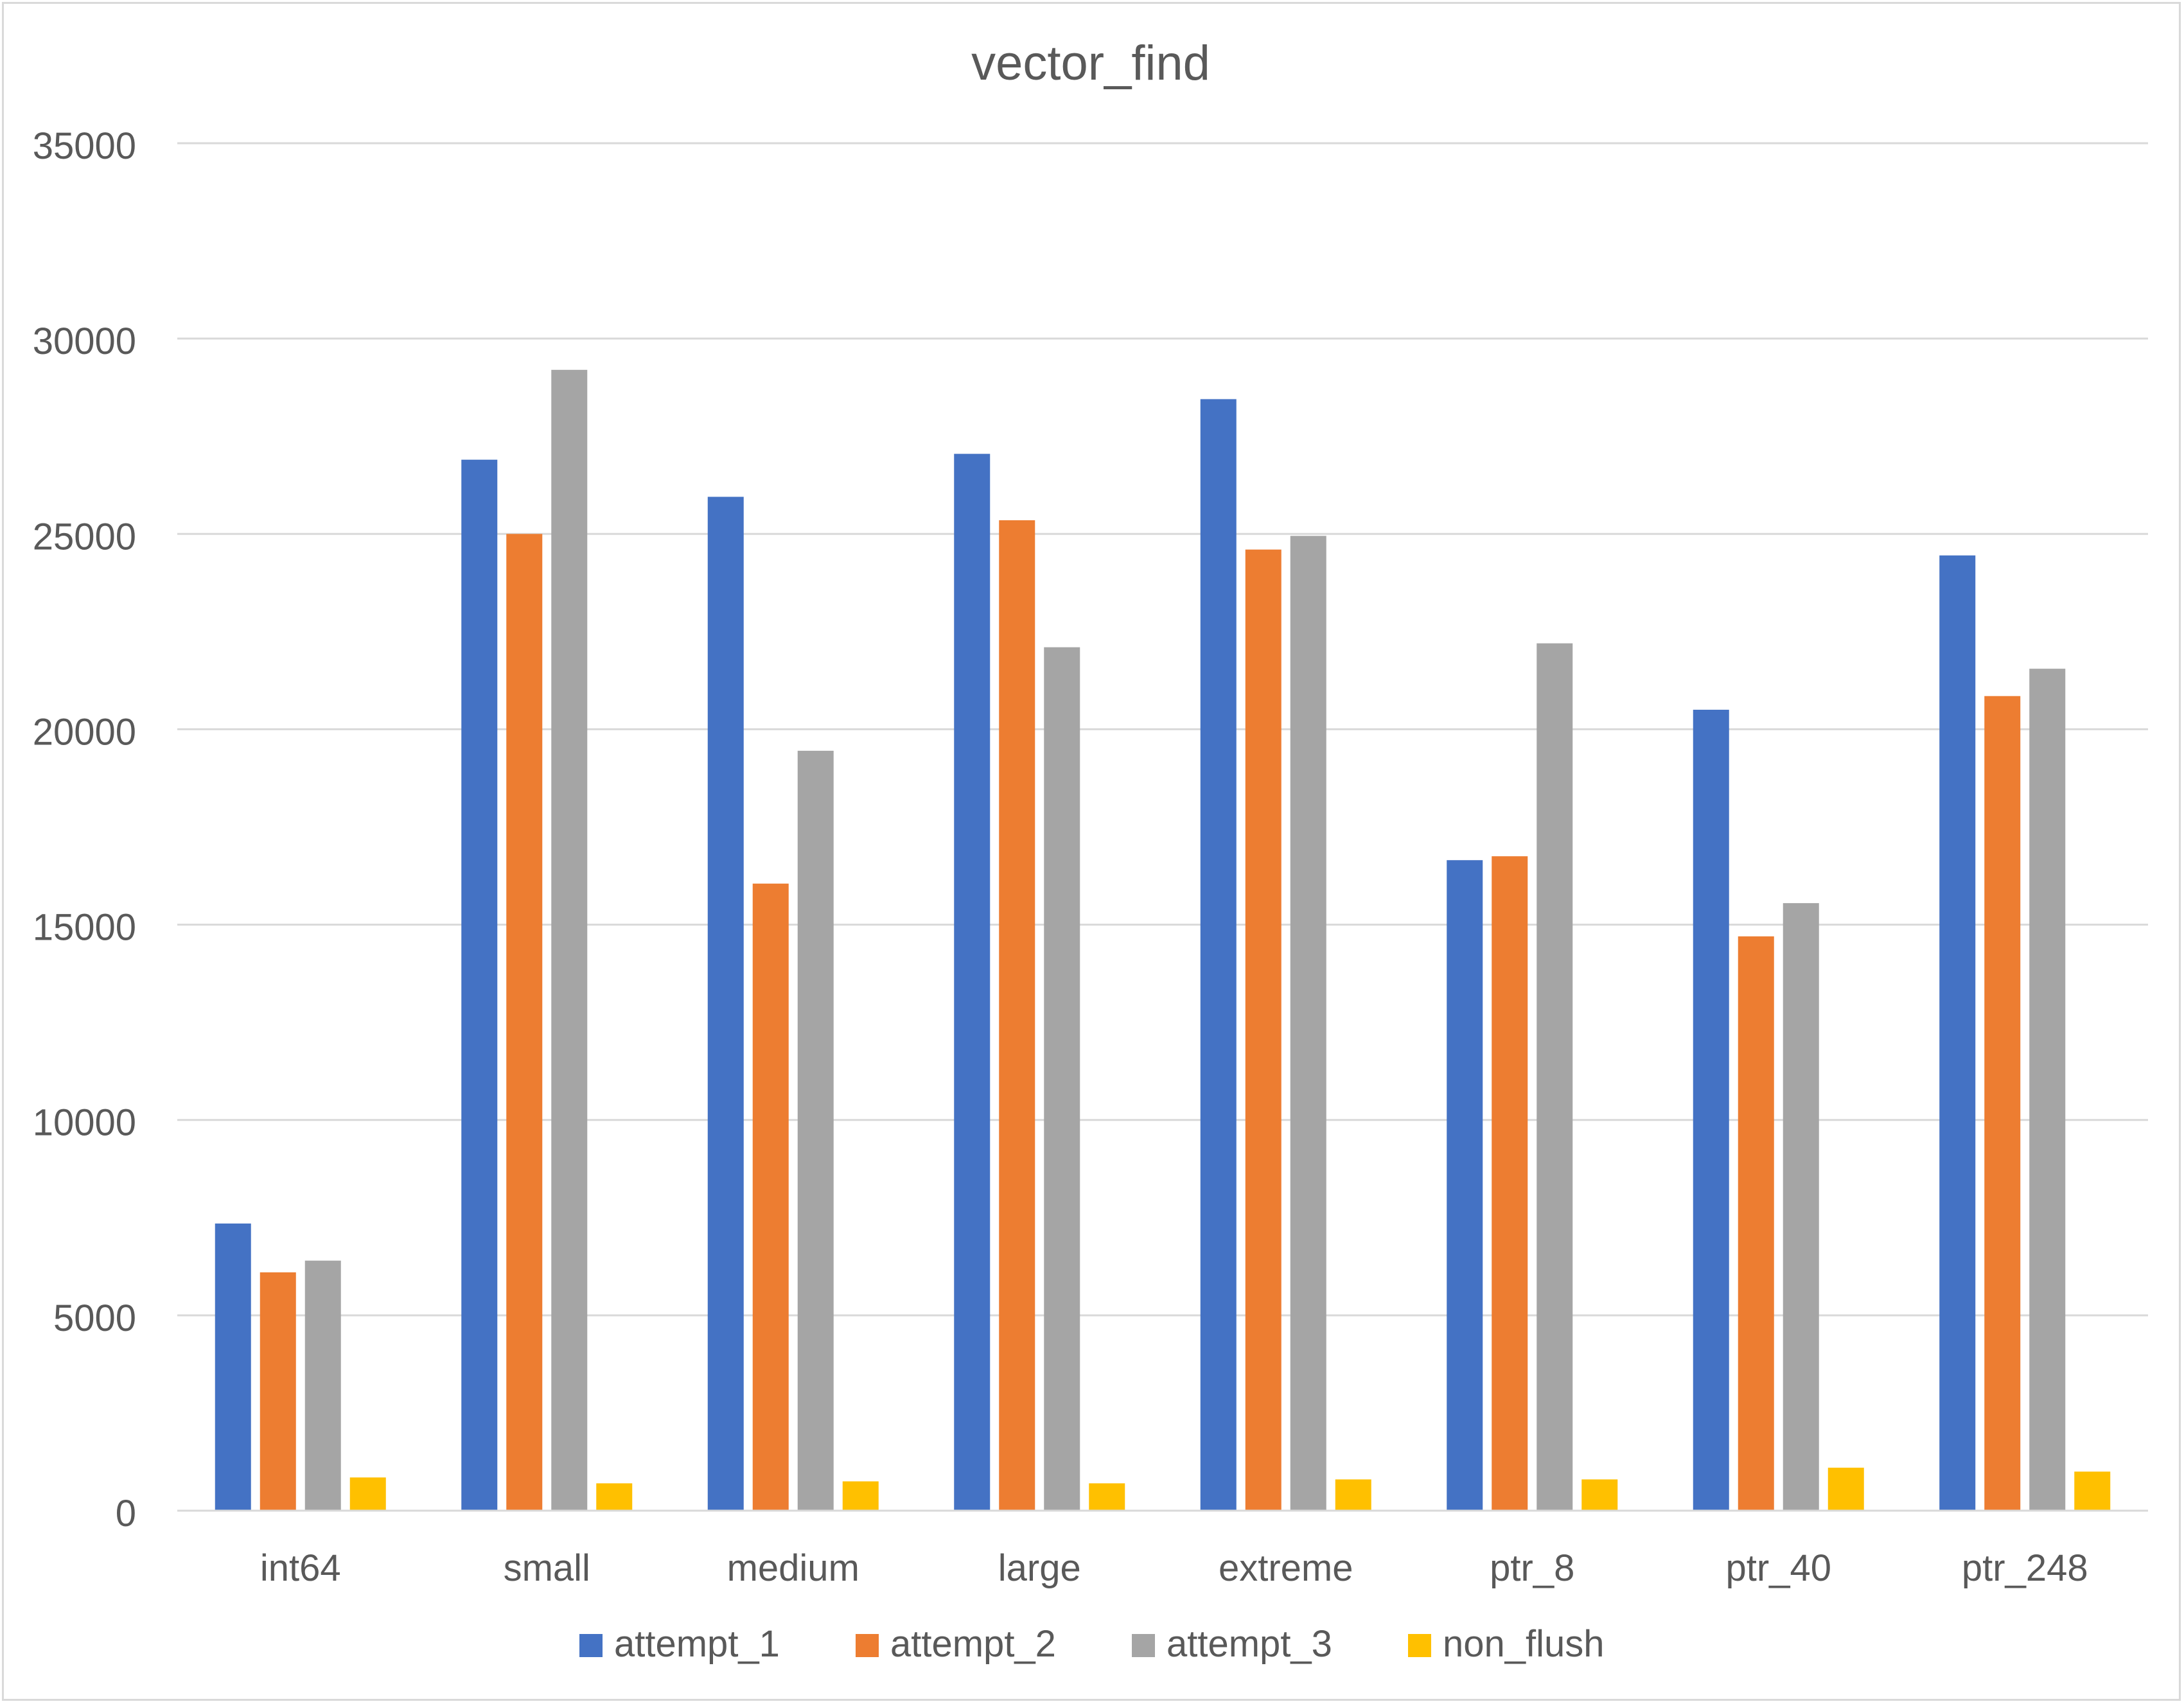 This screenshot has height=1704, width=2184. Describe the element at coordinates (367, 1494) in the screenshot. I see `bar-non_flush-int64` at that location.